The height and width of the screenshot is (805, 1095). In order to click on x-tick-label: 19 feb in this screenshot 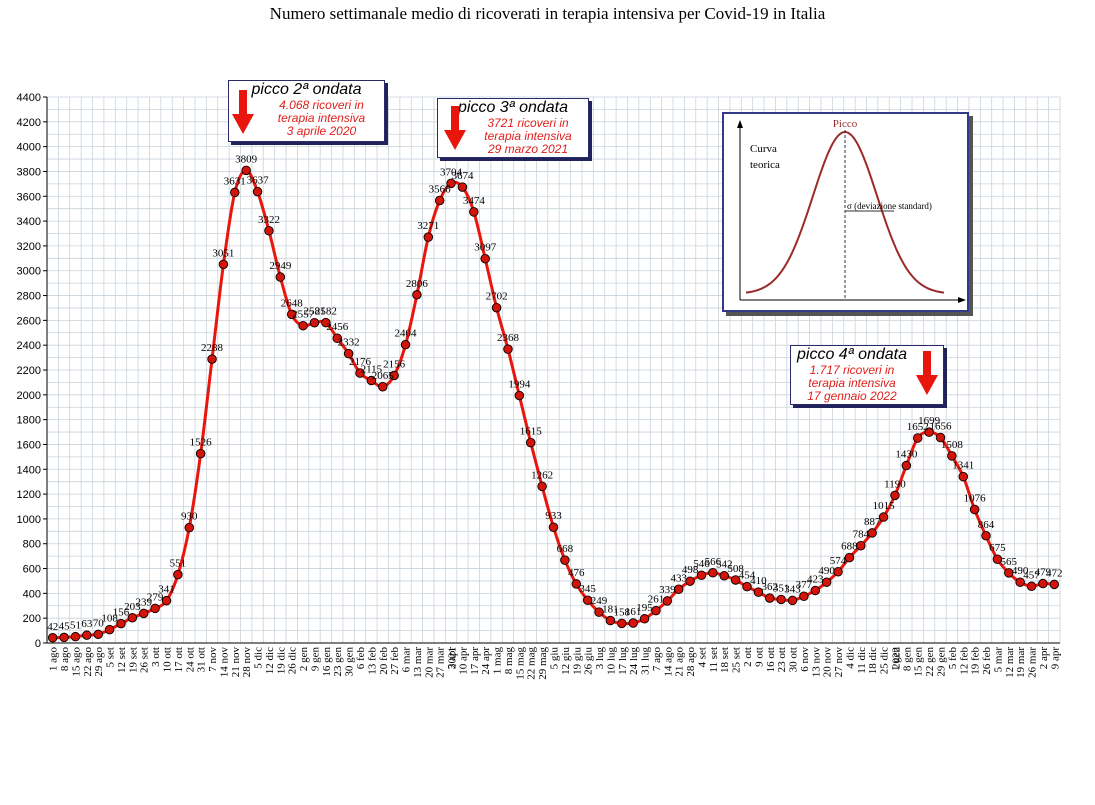, I will do `click(976, 661)`.